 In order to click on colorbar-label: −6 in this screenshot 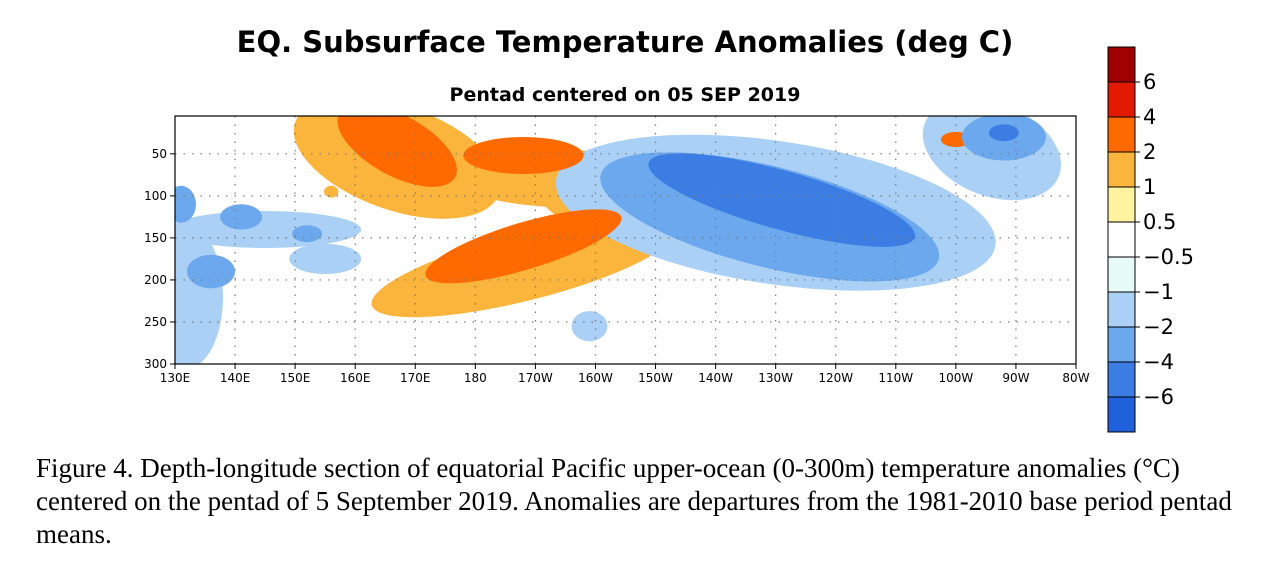, I will do `click(1158, 397)`.